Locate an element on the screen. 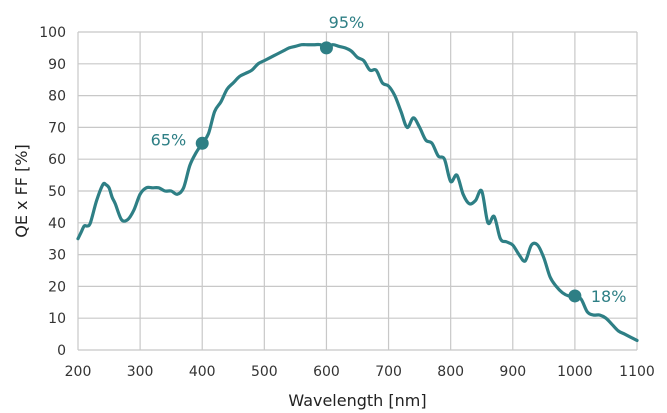  x-axis-ticks: 200 300 400 500 600 700 800 900 1000 1100 is located at coordinates (360, 372).